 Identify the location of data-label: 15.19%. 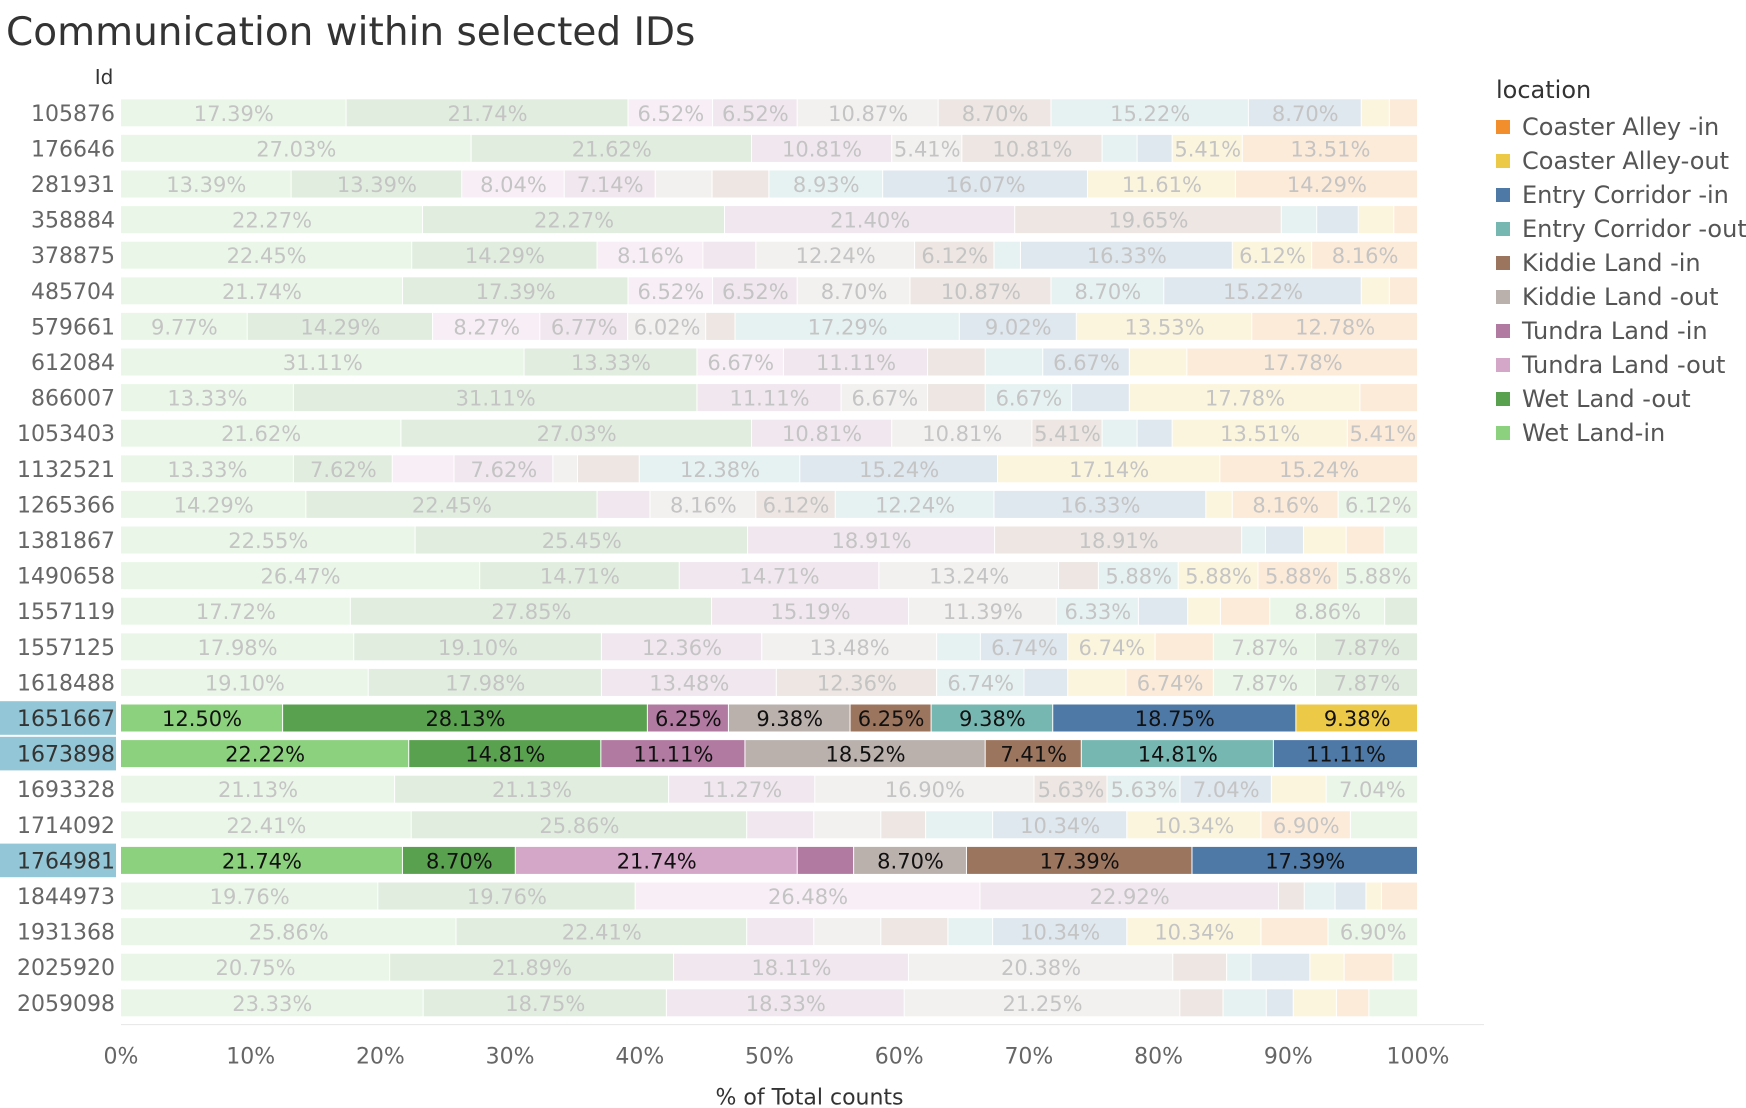
(811, 612).